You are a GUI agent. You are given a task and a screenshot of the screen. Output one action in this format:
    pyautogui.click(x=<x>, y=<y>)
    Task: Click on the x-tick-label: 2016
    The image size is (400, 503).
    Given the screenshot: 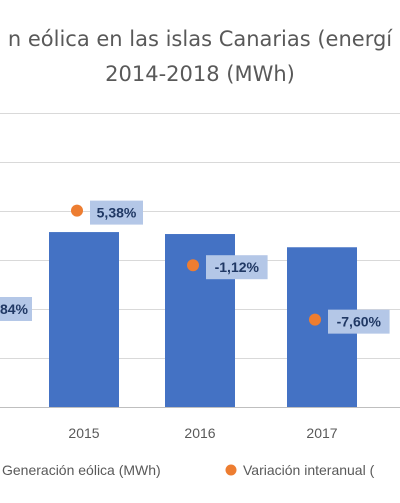 What is the action you would take?
    pyautogui.click(x=199, y=433)
    